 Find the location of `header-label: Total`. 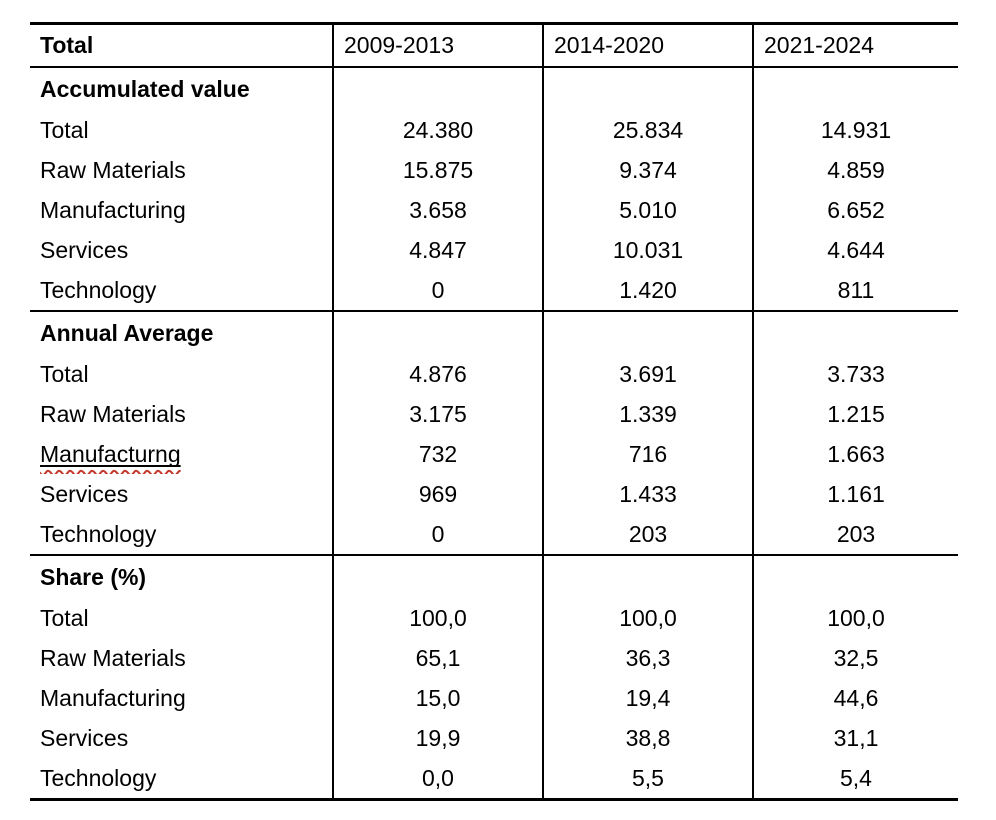

header-label: Total is located at coordinates (181, 45).